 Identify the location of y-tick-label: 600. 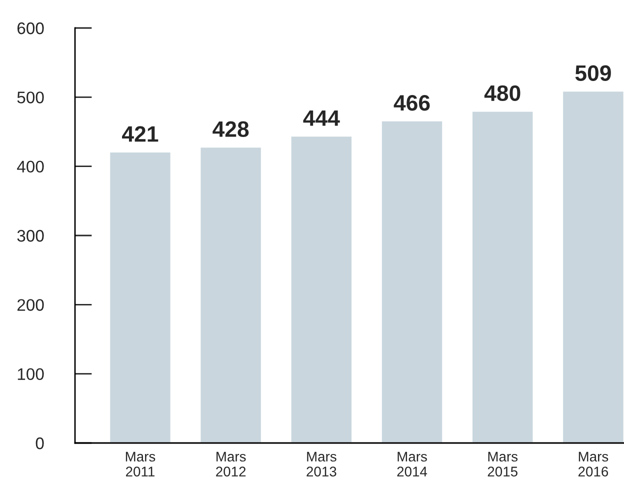
(30, 28).